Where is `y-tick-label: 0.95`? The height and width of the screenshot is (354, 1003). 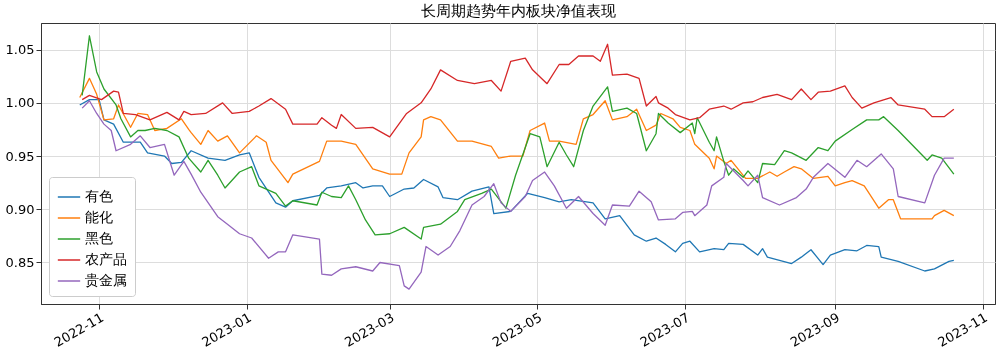 y-tick-label: 0.95 is located at coordinates (20, 156).